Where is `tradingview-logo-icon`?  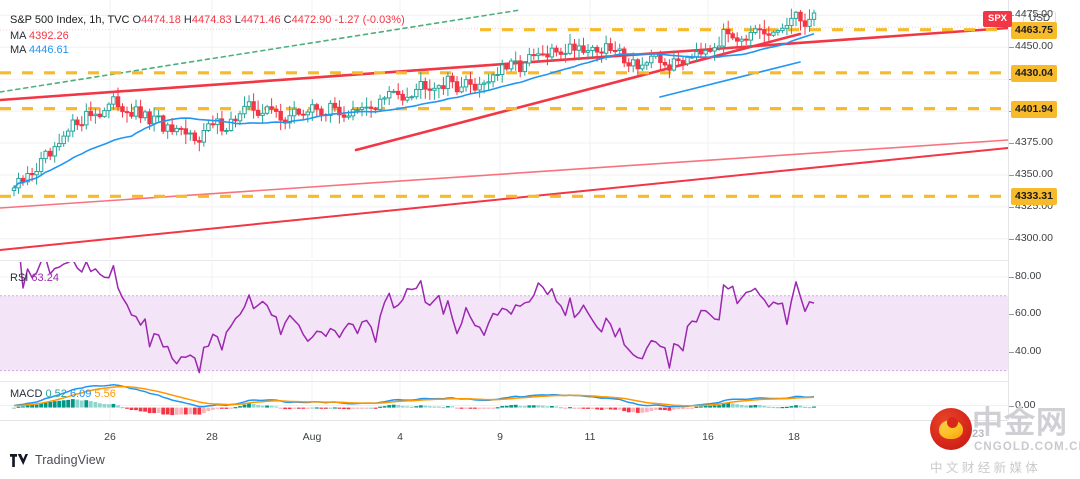
tradingview-logo-icon is located at coordinates (19, 460).